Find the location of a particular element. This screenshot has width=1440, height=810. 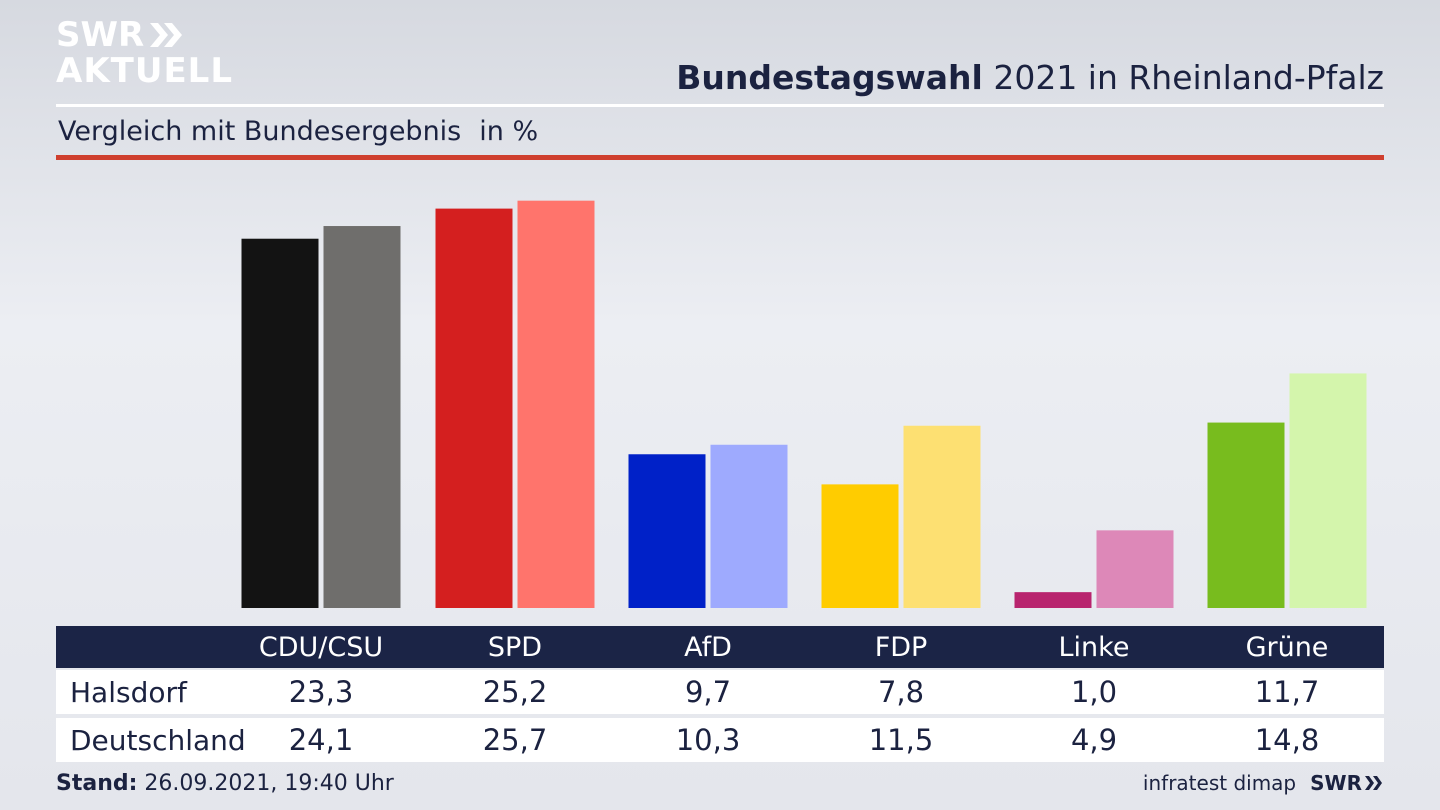

cell-value: 11,5 is located at coordinates (901, 740).